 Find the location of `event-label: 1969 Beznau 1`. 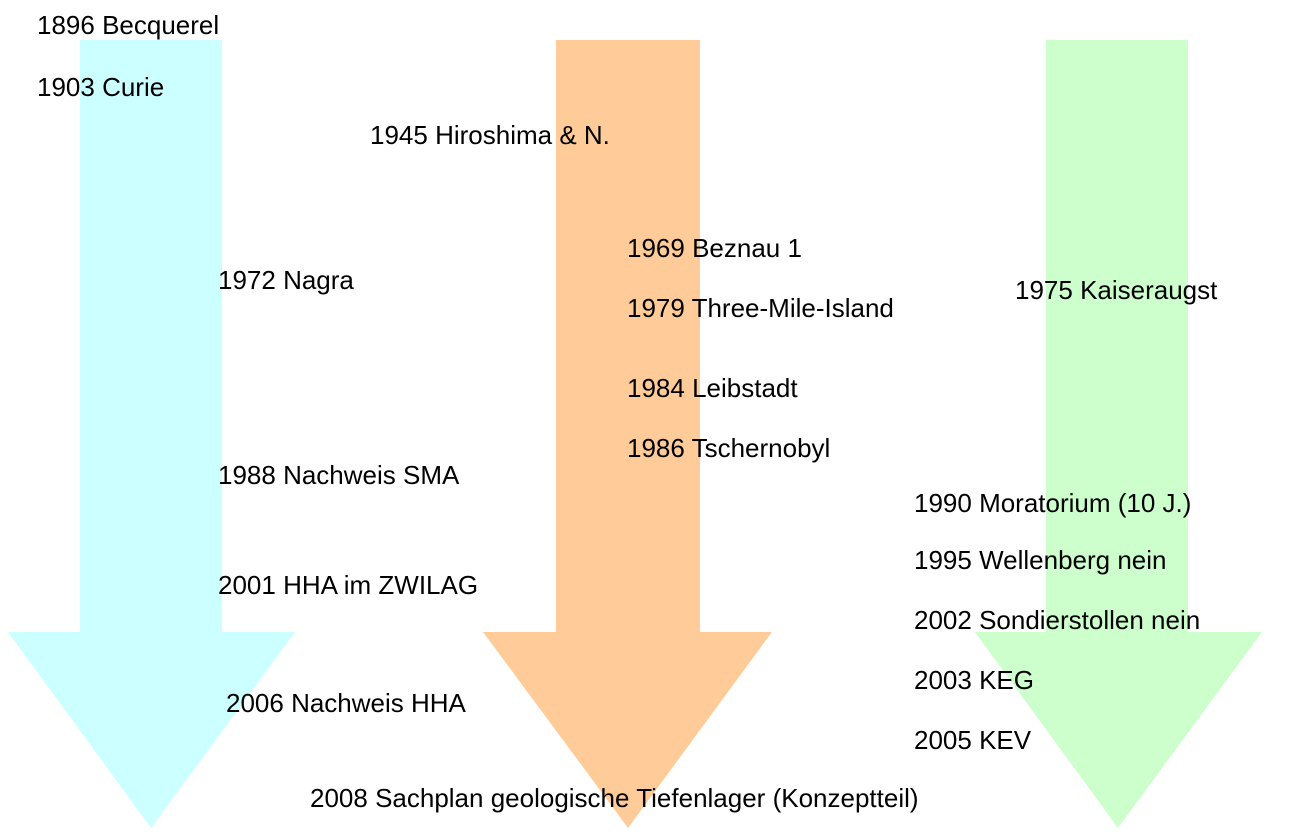

event-label: 1969 Beznau 1 is located at coordinates (714, 248).